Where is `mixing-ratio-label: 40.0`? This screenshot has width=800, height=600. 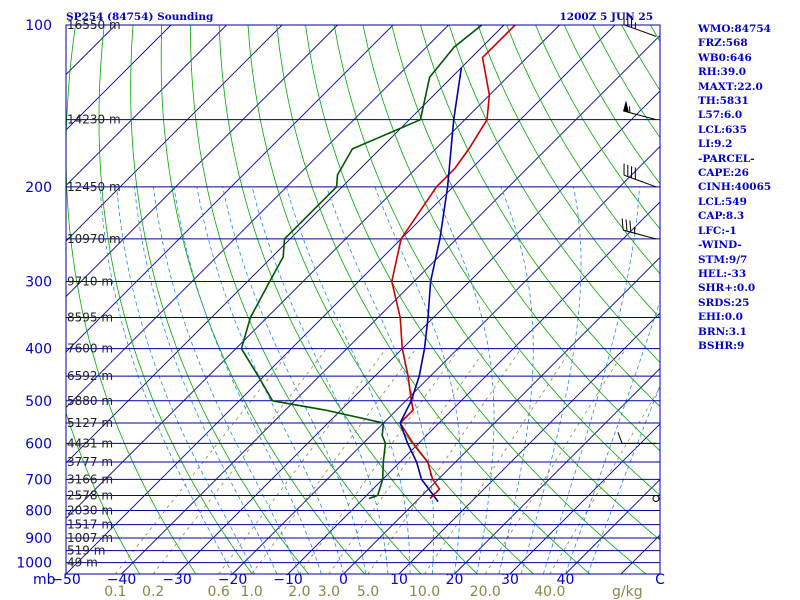 mixing-ratio-label: 40.0 is located at coordinates (549, 592).